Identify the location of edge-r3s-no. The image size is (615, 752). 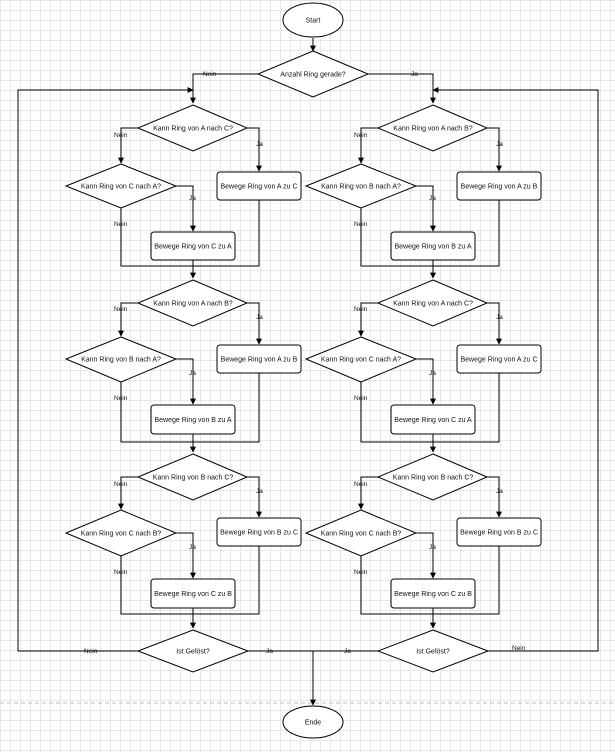
(396, 585).